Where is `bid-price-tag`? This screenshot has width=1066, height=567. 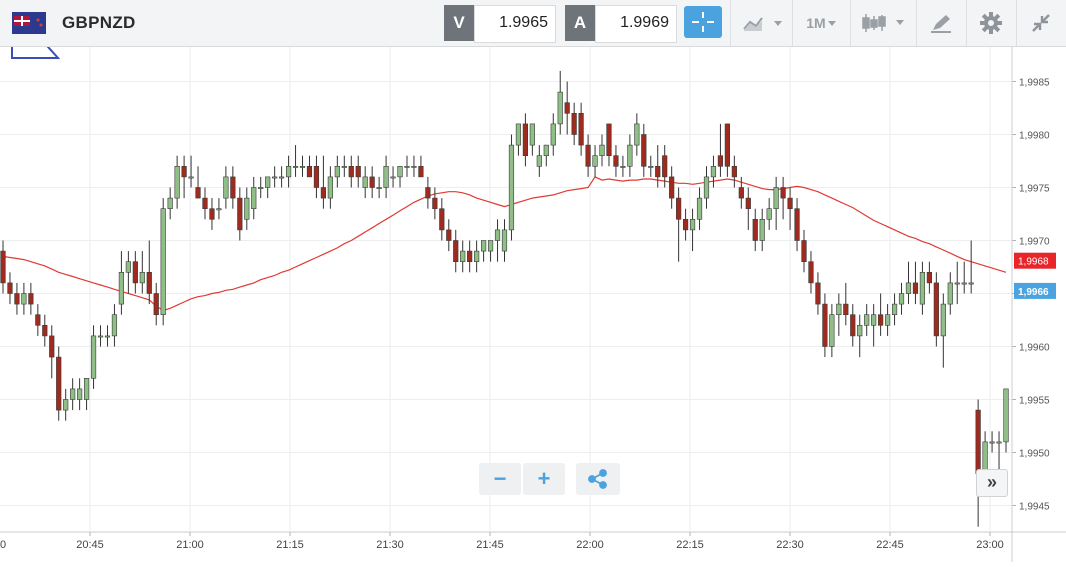 bid-price-tag is located at coordinates (1035, 260).